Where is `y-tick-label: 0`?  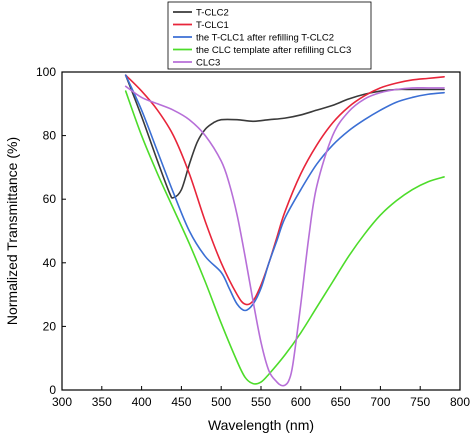
y-tick-label: 0 is located at coordinates (52, 390).